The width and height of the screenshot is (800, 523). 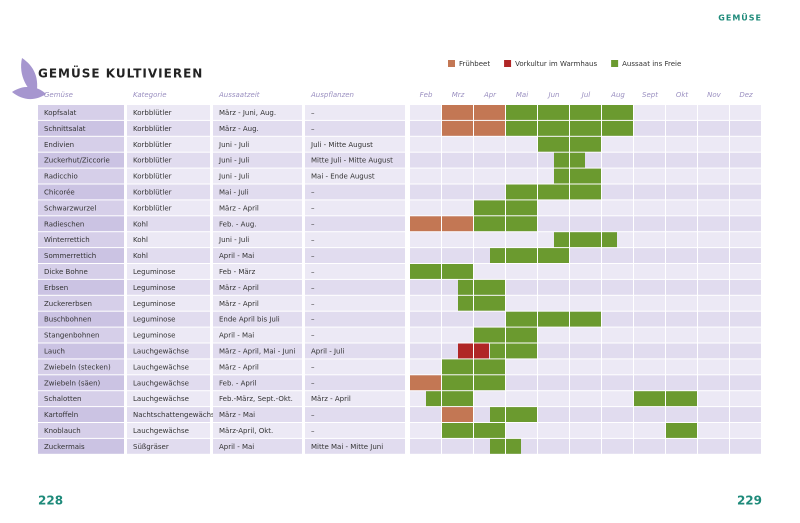 What do you see at coordinates (68, 320) in the screenshot?
I see `cell-text: Buschbohnen` at bounding box center [68, 320].